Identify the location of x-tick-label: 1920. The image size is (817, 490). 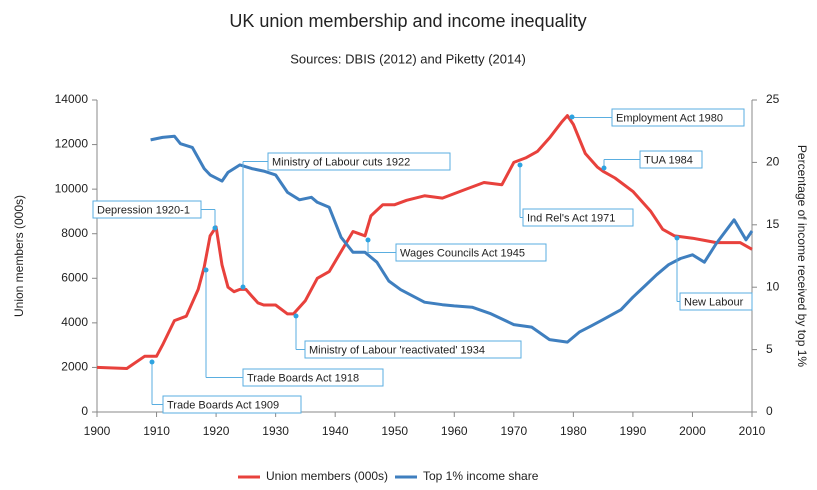
(216, 431).